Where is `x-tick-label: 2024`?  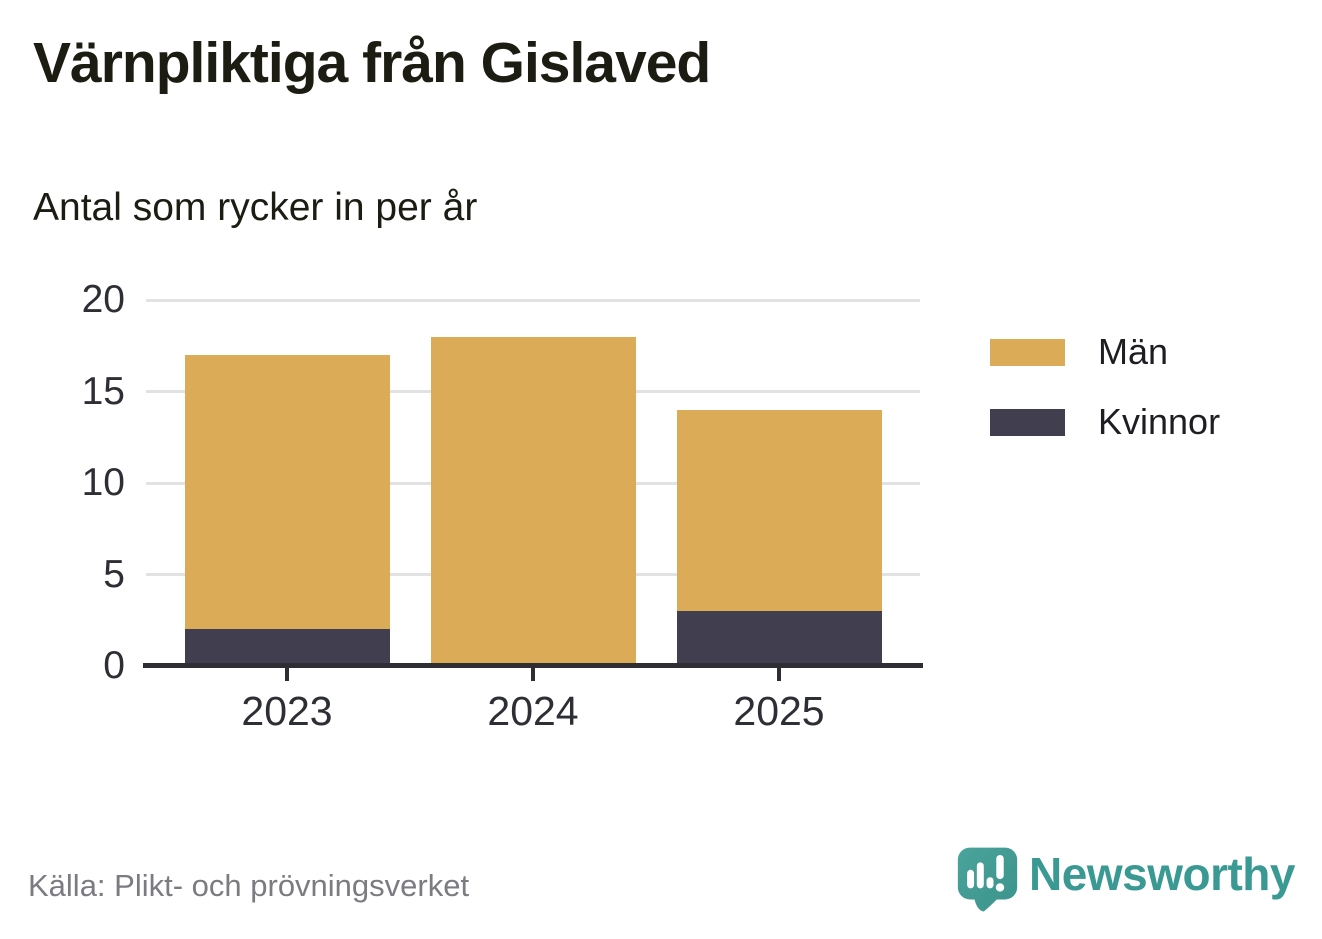
x-tick-label: 2024 is located at coordinates (533, 711).